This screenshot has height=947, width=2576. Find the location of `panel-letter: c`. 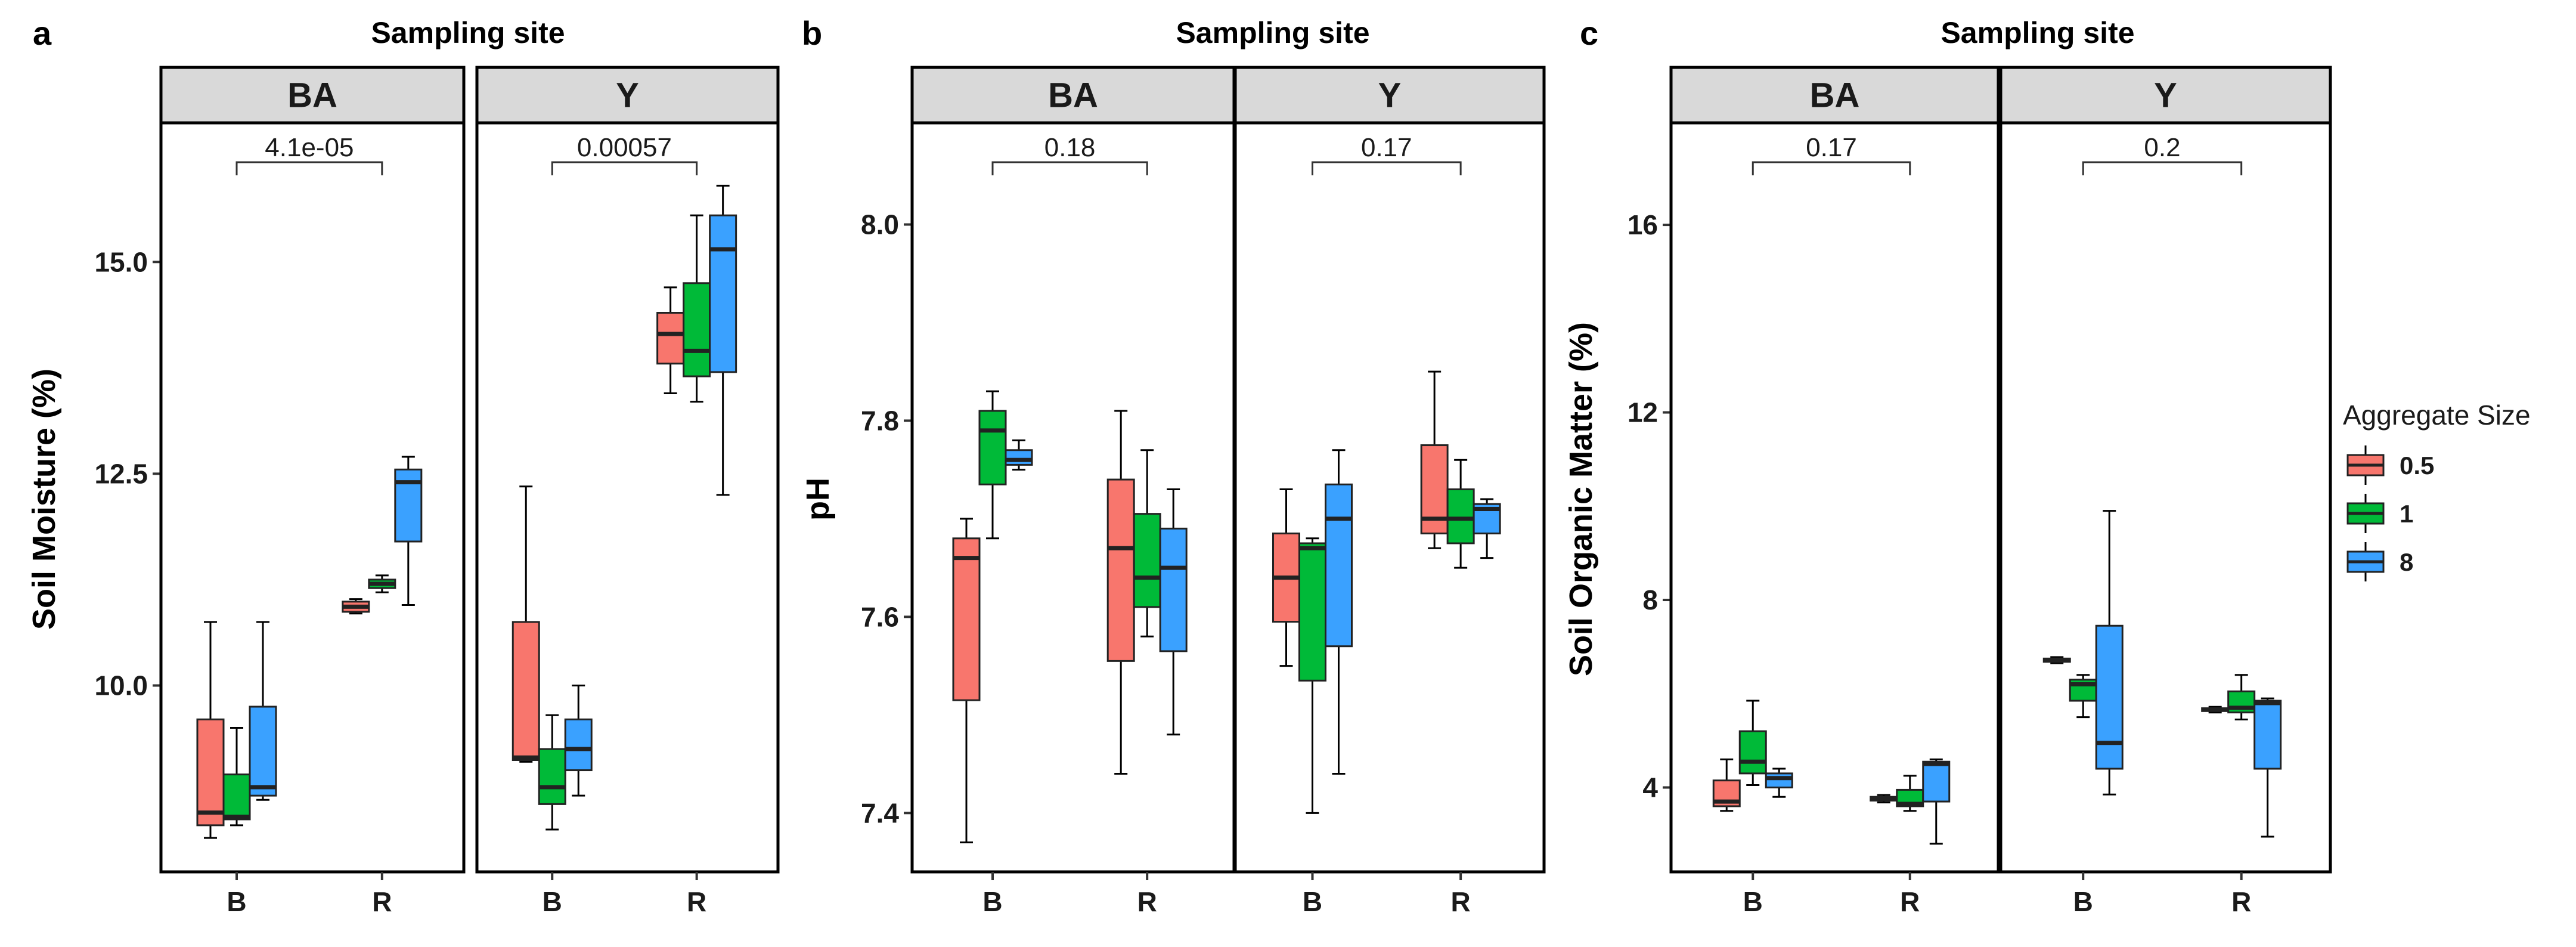

panel-letter: c is located at coordinates (1589, 33).